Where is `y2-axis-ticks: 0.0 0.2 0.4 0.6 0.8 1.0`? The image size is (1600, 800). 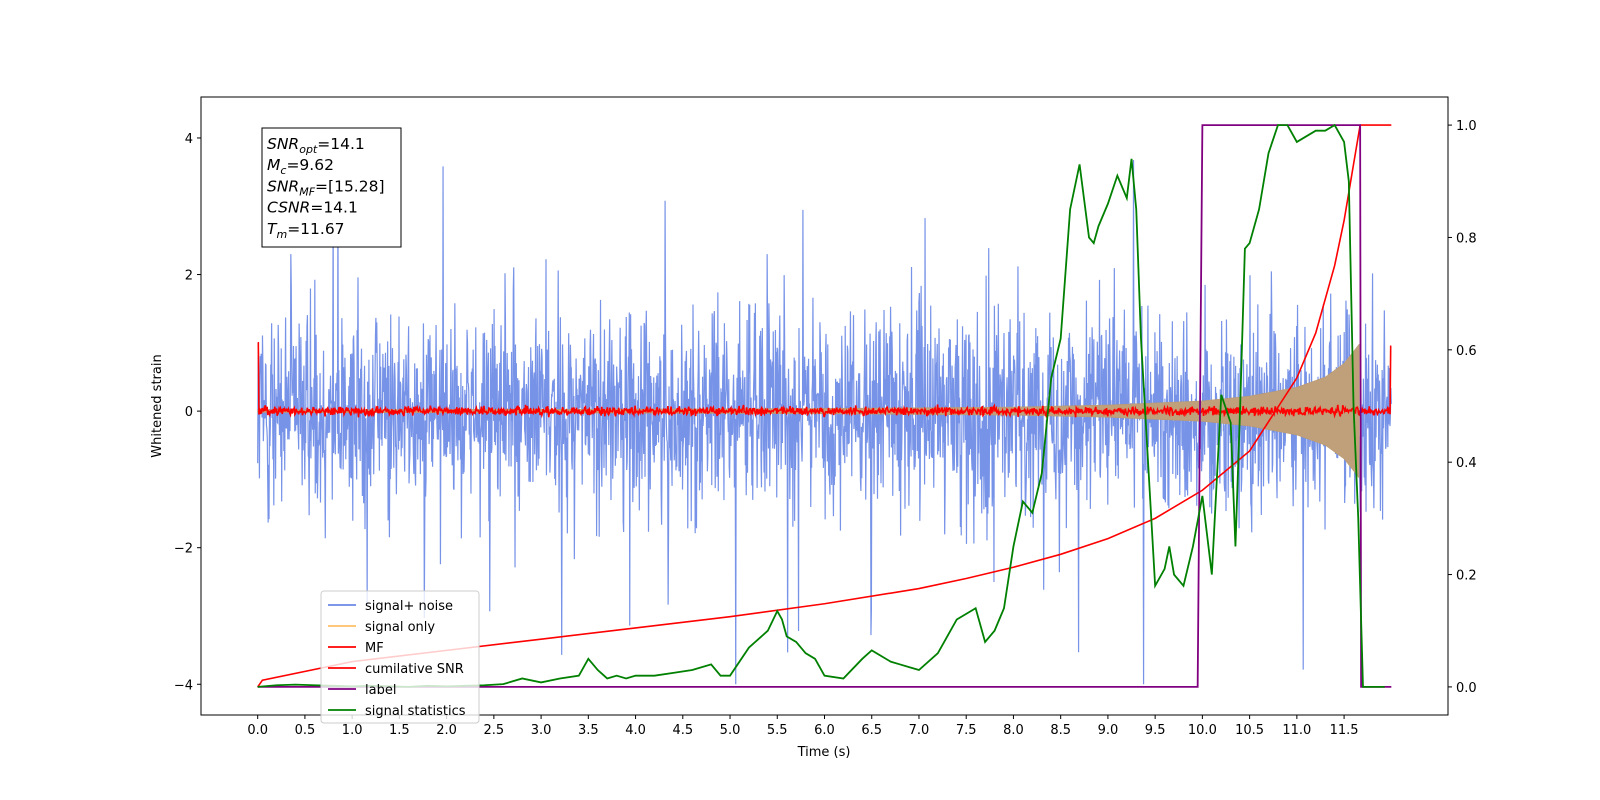
y2-axis-ticks: 0.0 0.2 0.4 0.6 0.8 1.0 is located at coordinates (1462, 407).